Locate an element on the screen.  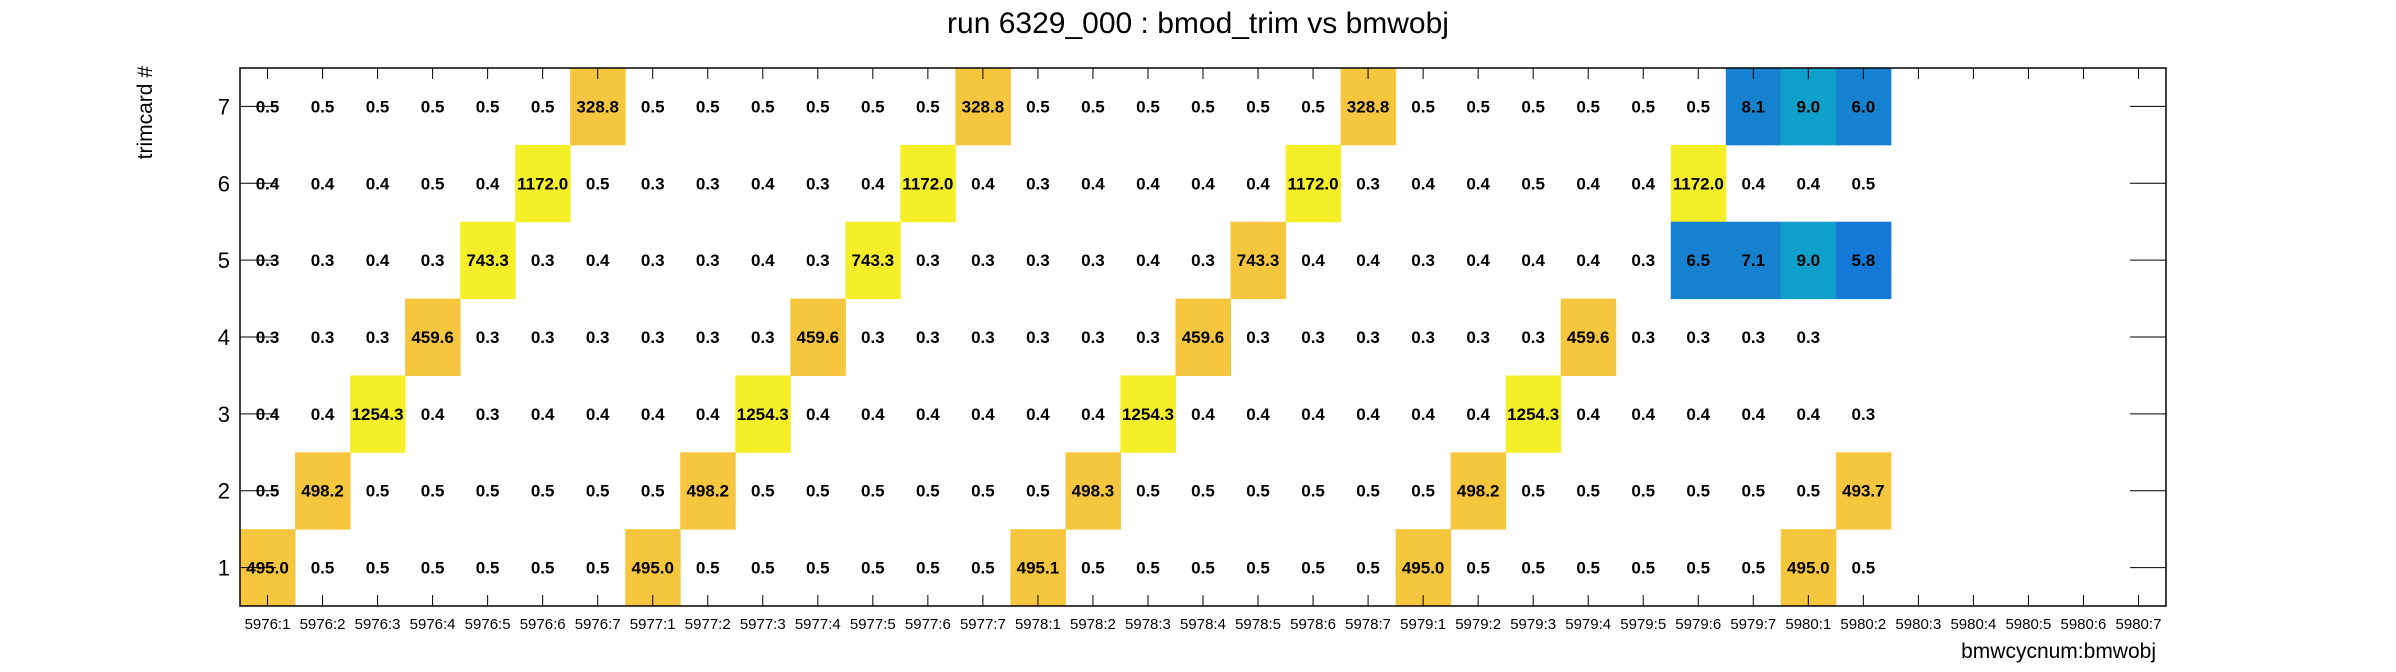
x-tick-label: 5977:1 is located at coordinates (653, 624).